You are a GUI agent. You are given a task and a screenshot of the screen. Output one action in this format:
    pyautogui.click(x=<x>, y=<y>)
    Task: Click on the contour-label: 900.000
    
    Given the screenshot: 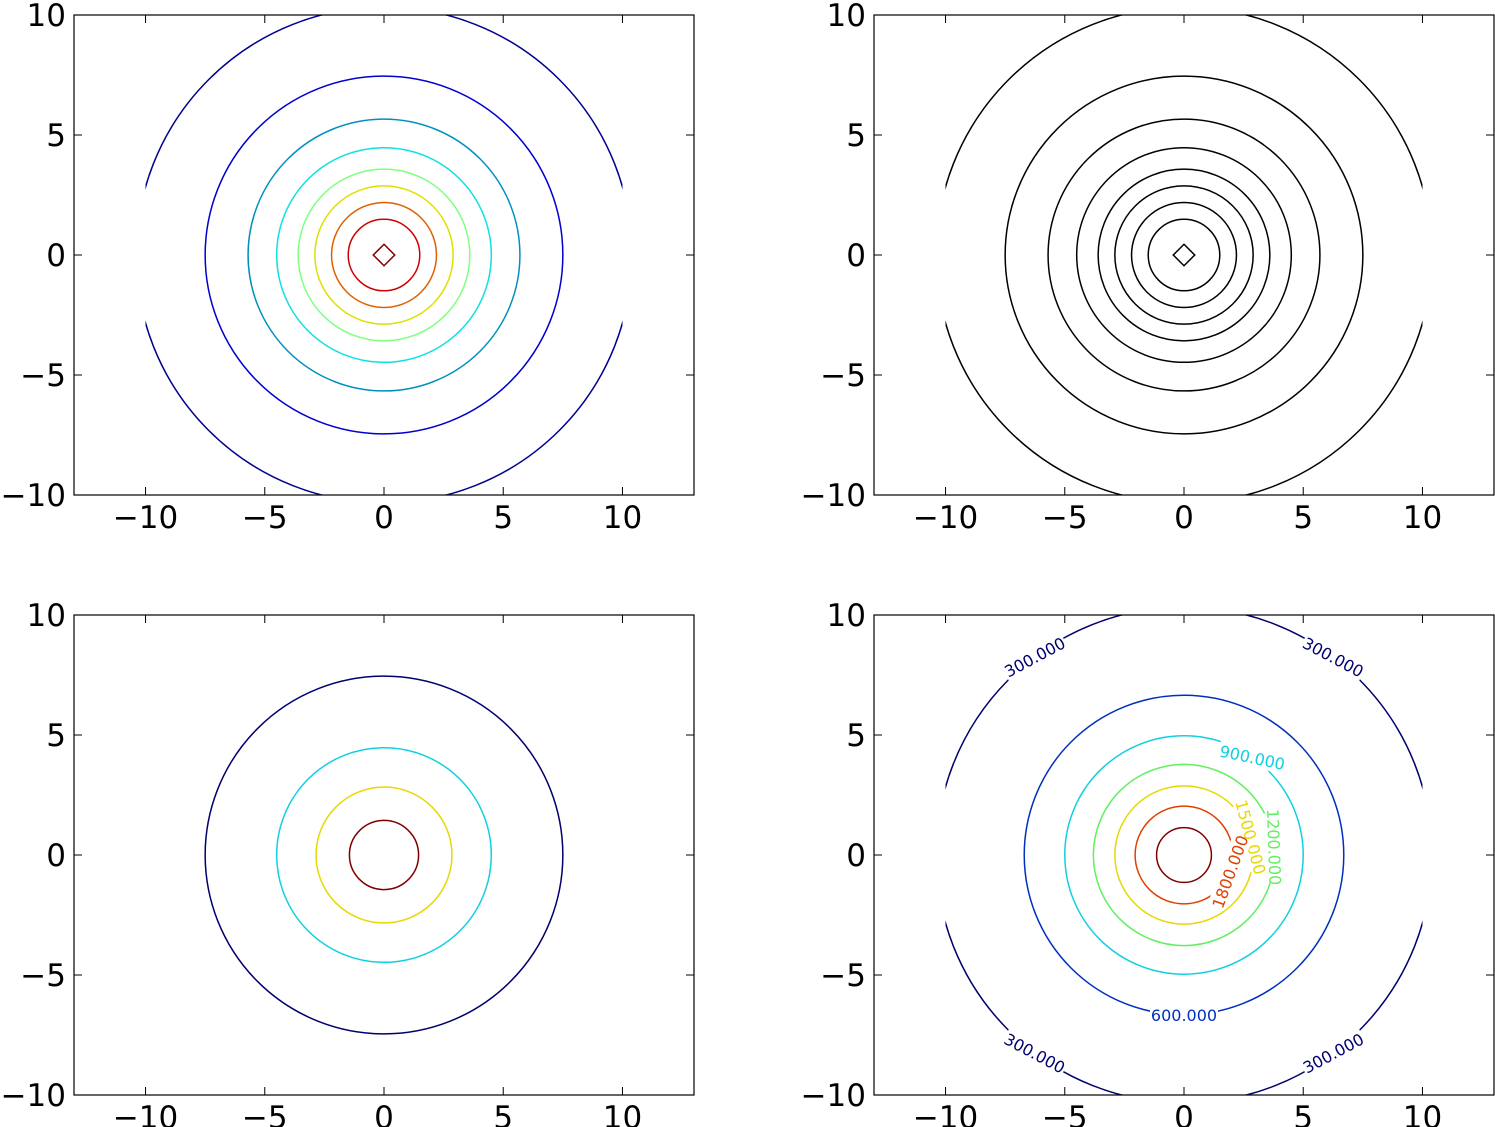 What is the action you would take?
    pyautogui.click(x=1252, y=758)
    